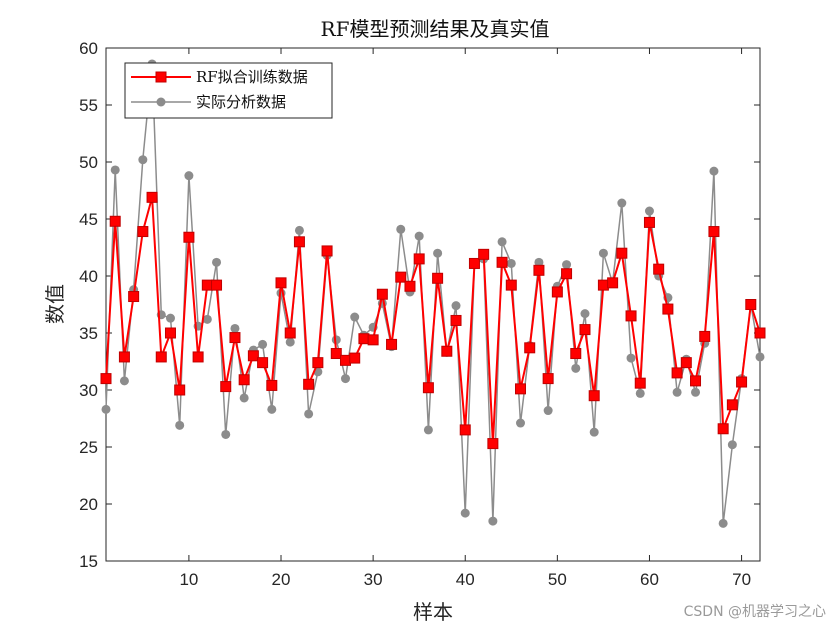  Describe the element at coordinates (88, 105) in the screenshot. I see `y-tick-label: 55` at that location.